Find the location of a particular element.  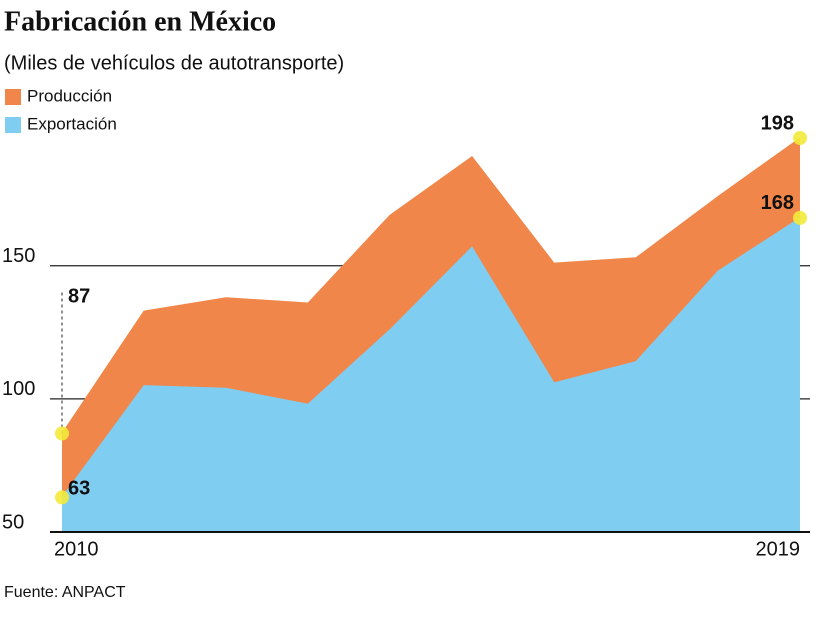

x-tick-label: 2010 is located at coordinates (76, 549).